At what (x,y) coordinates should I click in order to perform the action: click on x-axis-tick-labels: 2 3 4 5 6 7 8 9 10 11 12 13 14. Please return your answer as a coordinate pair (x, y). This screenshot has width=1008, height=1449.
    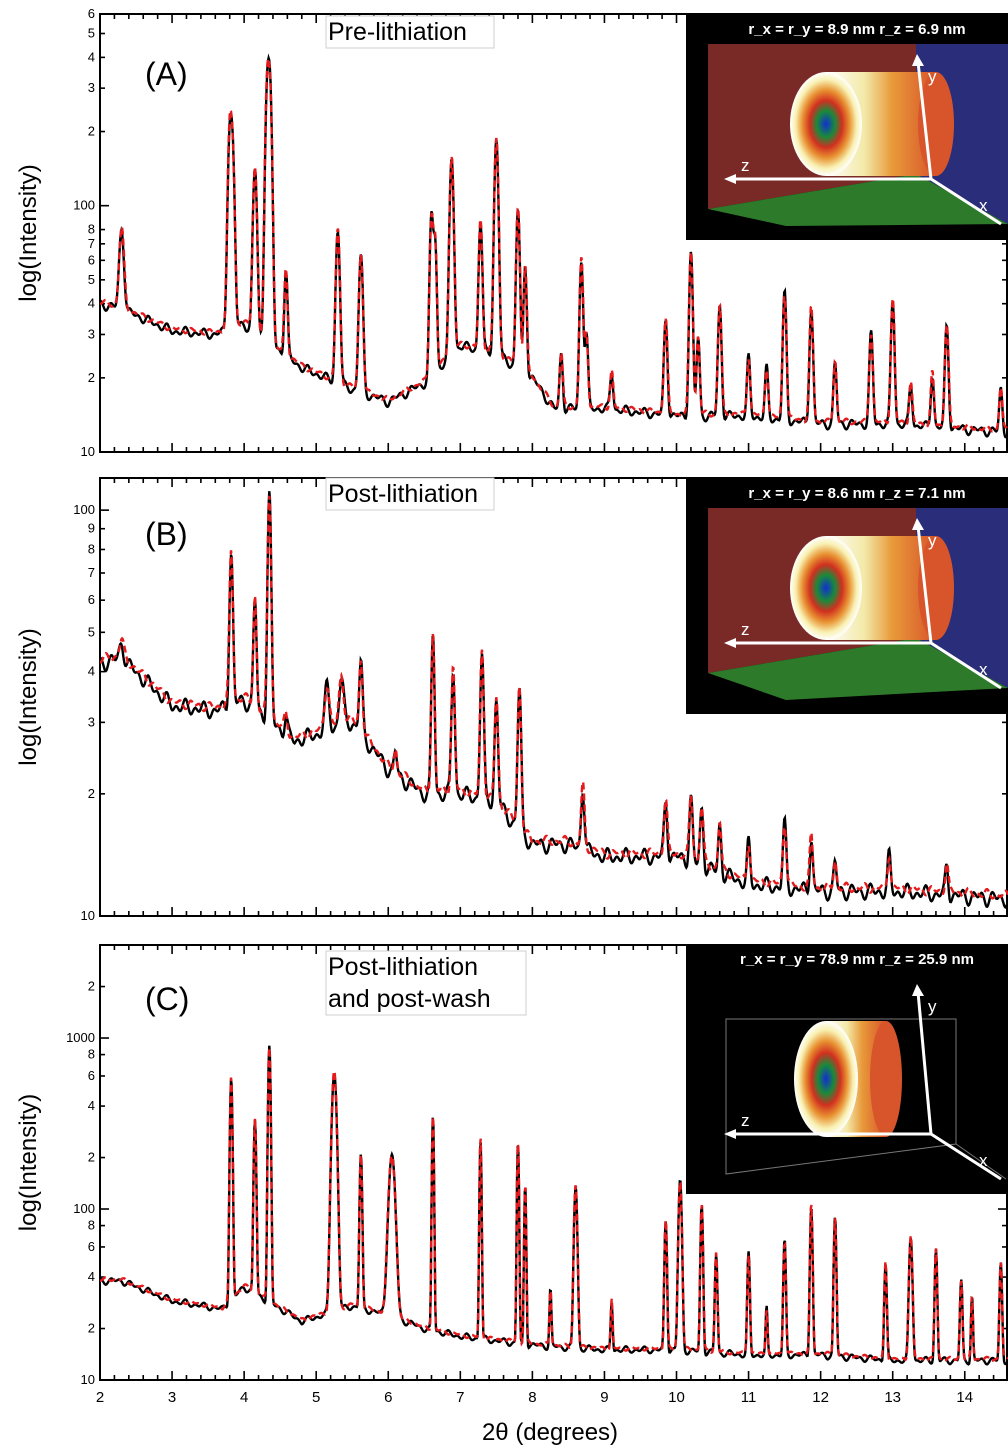
    Looking at the image, I should click on (534, 1397).